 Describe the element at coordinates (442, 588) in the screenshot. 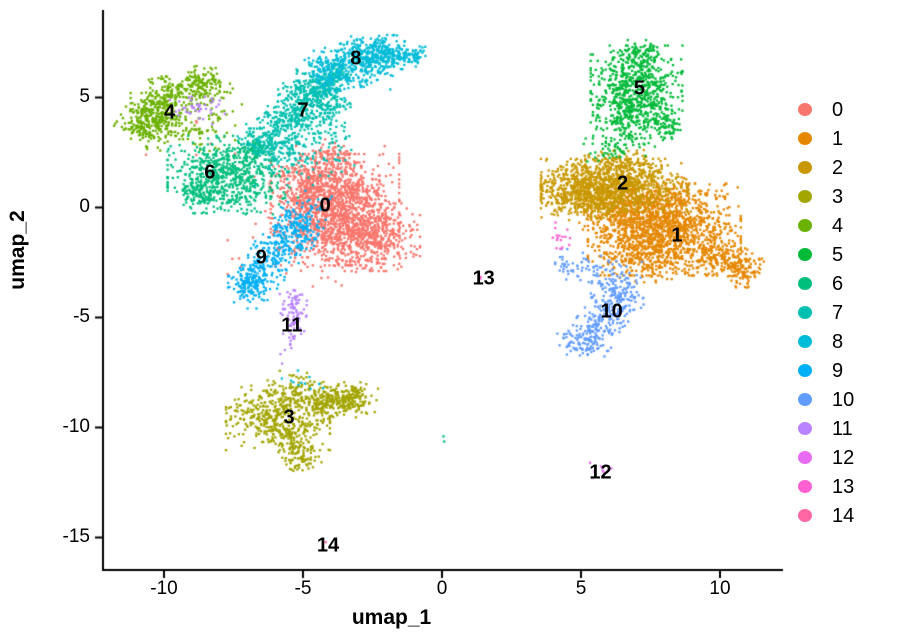

I see `x-tick-label-2: 0` at that location.